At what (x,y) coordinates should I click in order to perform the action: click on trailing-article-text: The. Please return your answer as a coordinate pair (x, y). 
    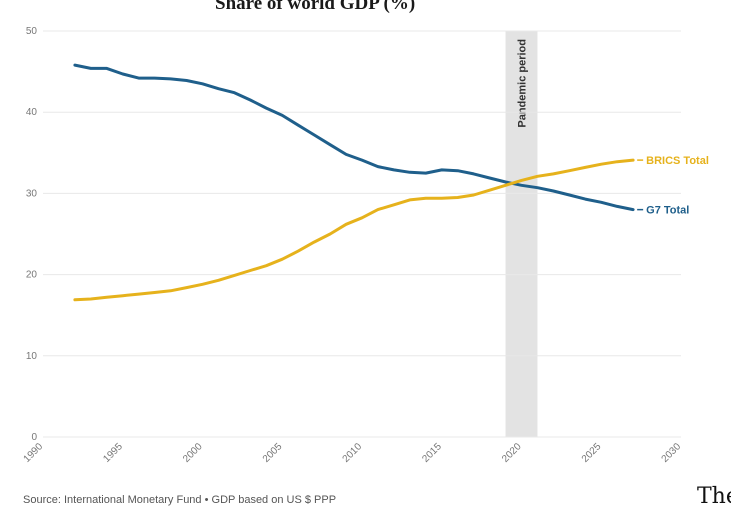
    Looking at the image, I should click on (714, 496).